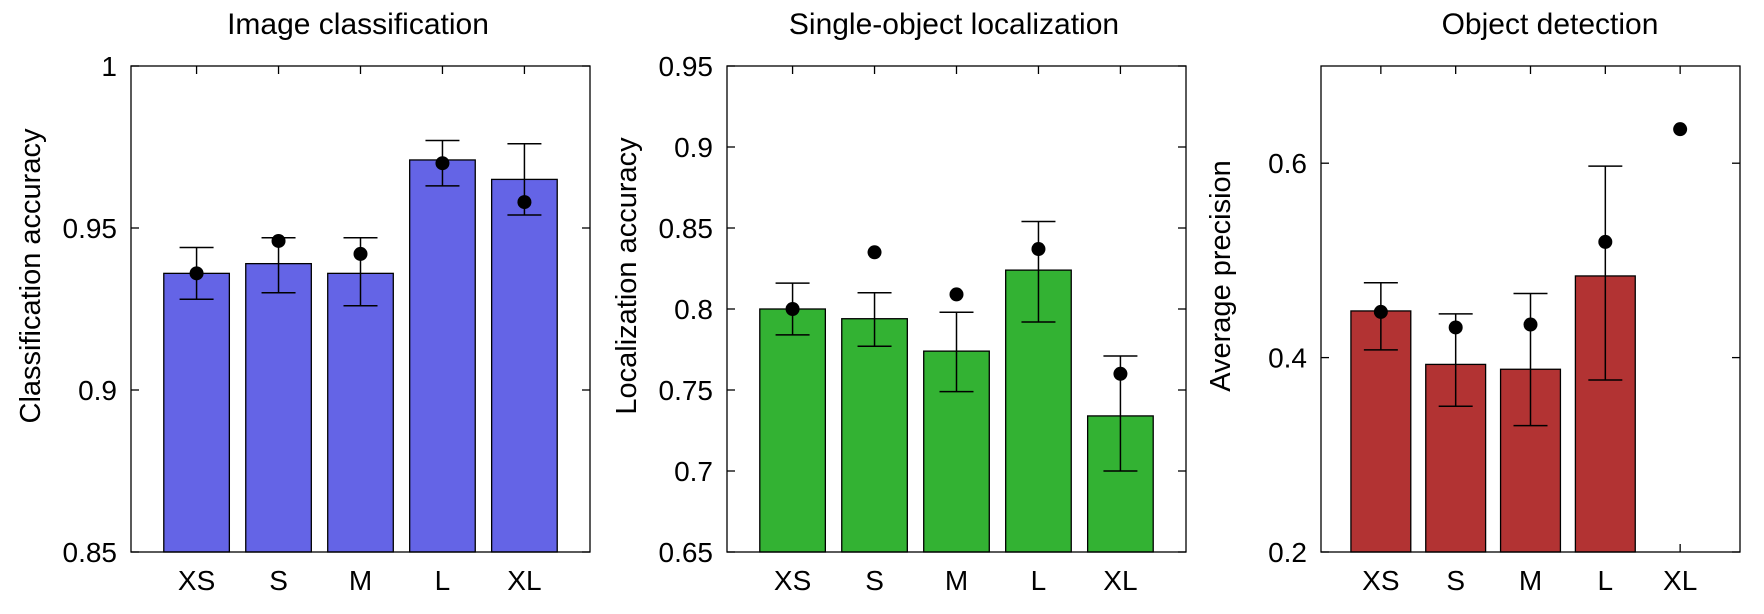  Describe the element at coordinates (31, 275) in the screenshot. I see `y-axis-label: Classification accuracy` at that location.